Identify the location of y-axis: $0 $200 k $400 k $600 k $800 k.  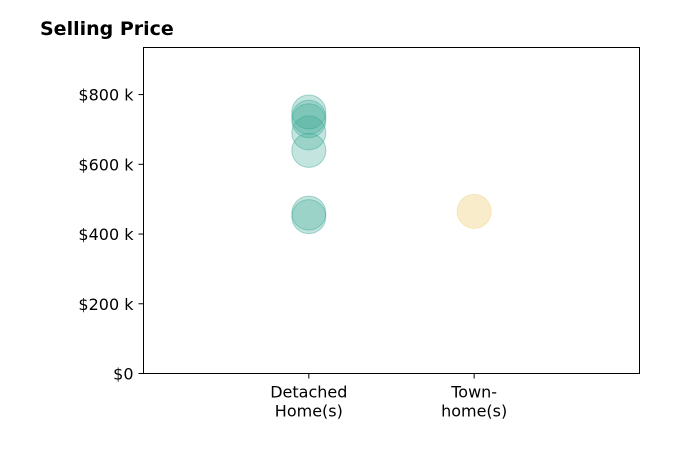
(111, 235).